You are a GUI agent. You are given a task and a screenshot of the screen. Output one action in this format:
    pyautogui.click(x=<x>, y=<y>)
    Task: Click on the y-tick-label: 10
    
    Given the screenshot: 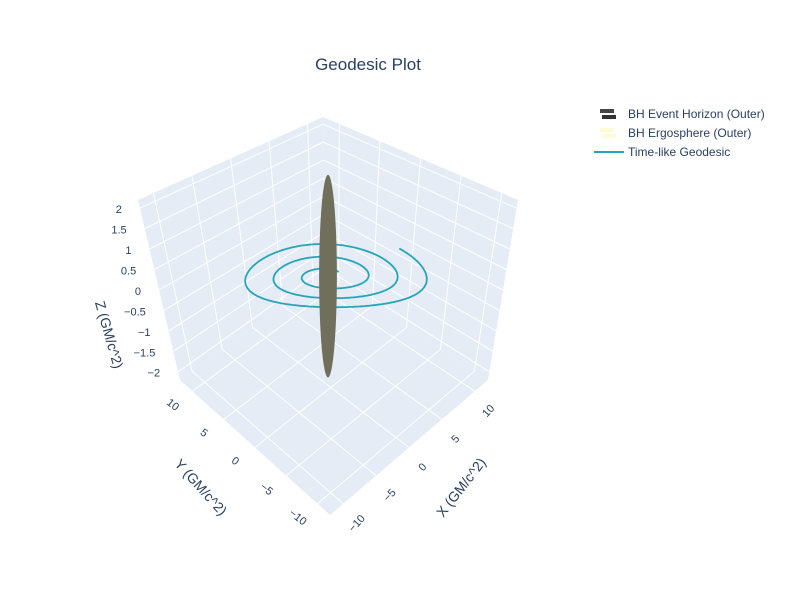 What is the action you would take?
    pyautogui.click(x=172, y=405)
    